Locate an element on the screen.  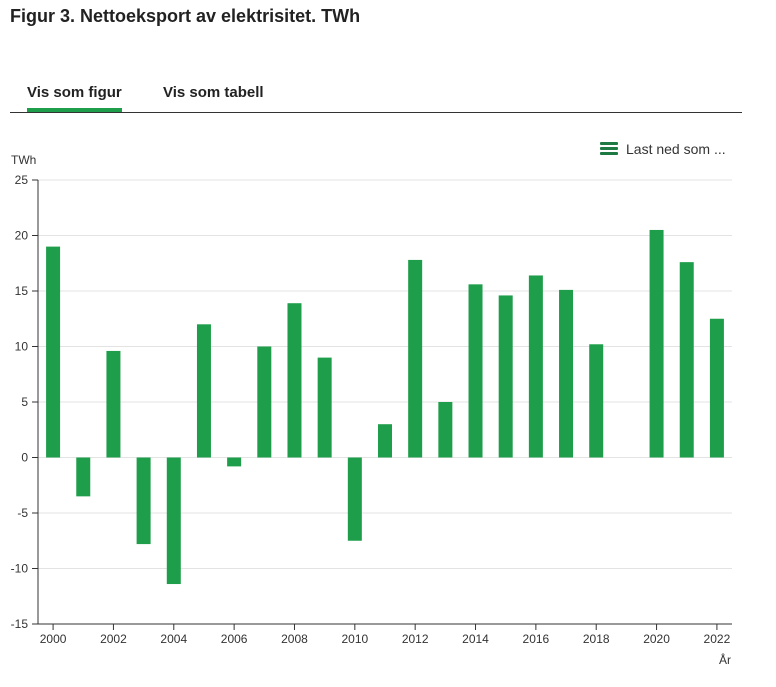
x-tick-label: 2002 is located at coordinates (113, 639).